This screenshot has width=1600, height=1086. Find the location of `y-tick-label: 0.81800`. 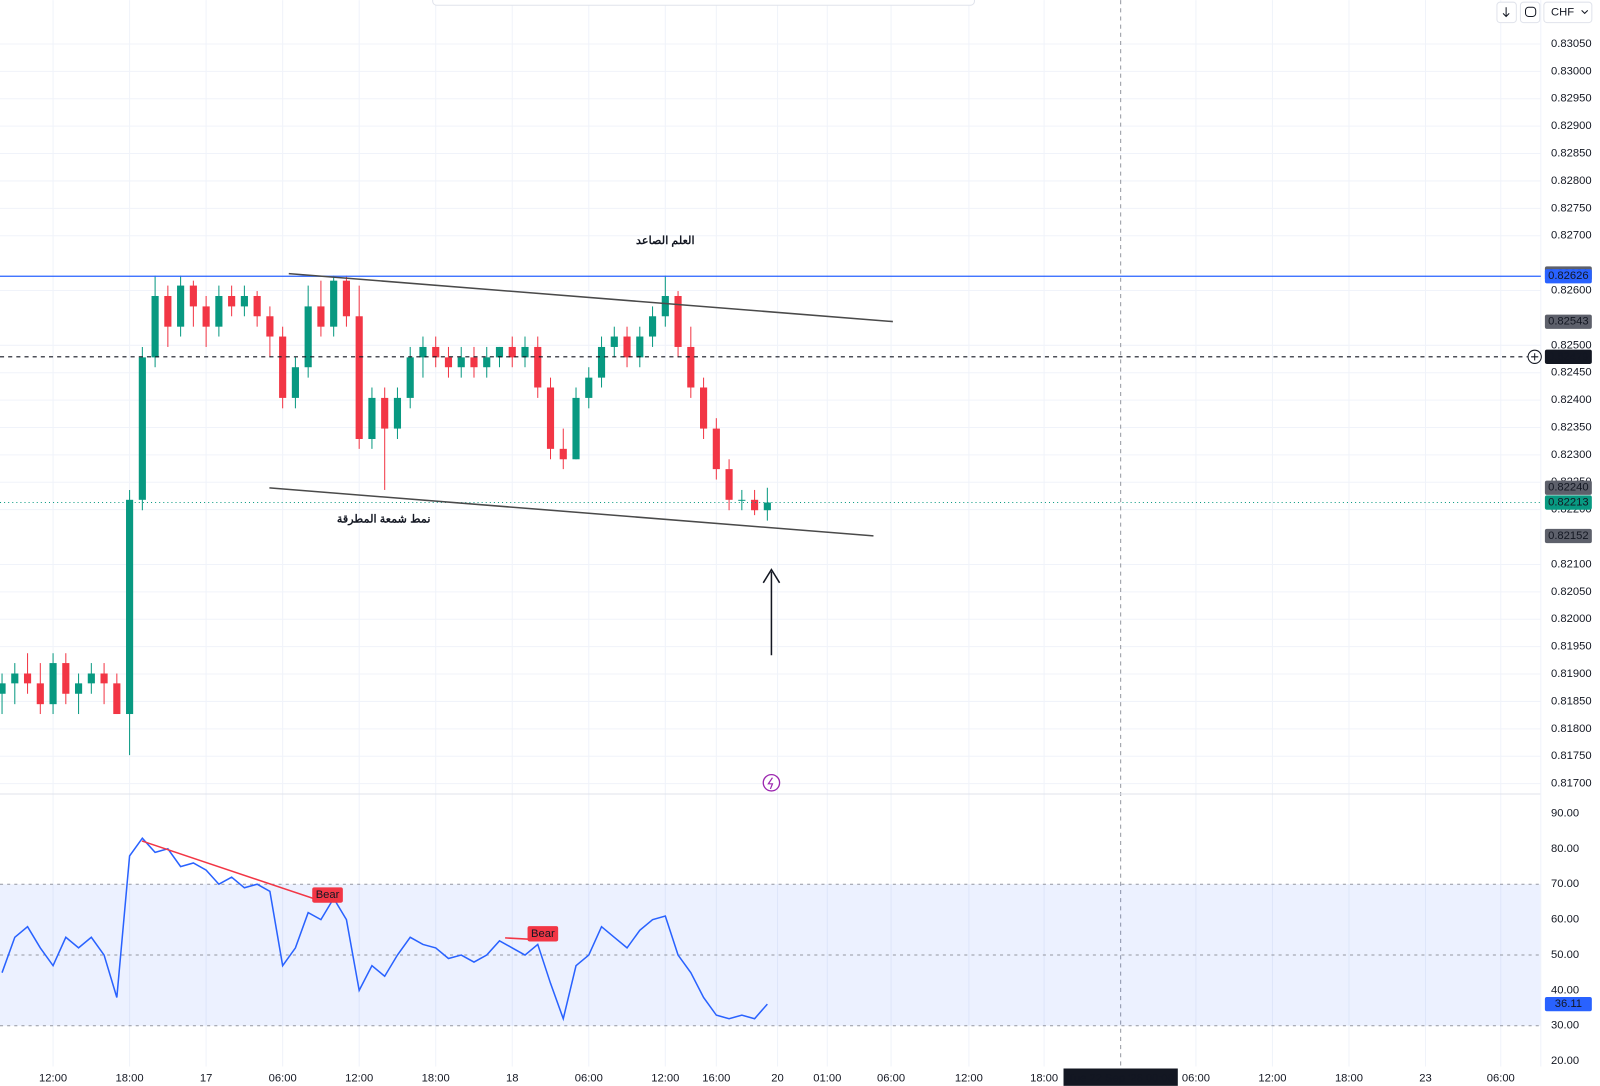

y-tick-label: 0.81800 is located at coordinates (1571, 729).